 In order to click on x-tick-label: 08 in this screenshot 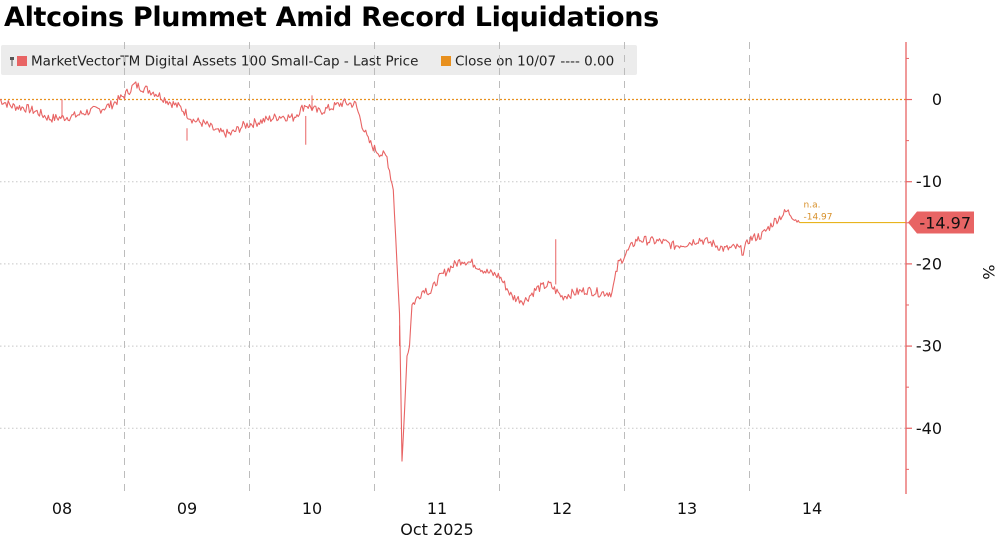, I will do `click(62, 508)`.